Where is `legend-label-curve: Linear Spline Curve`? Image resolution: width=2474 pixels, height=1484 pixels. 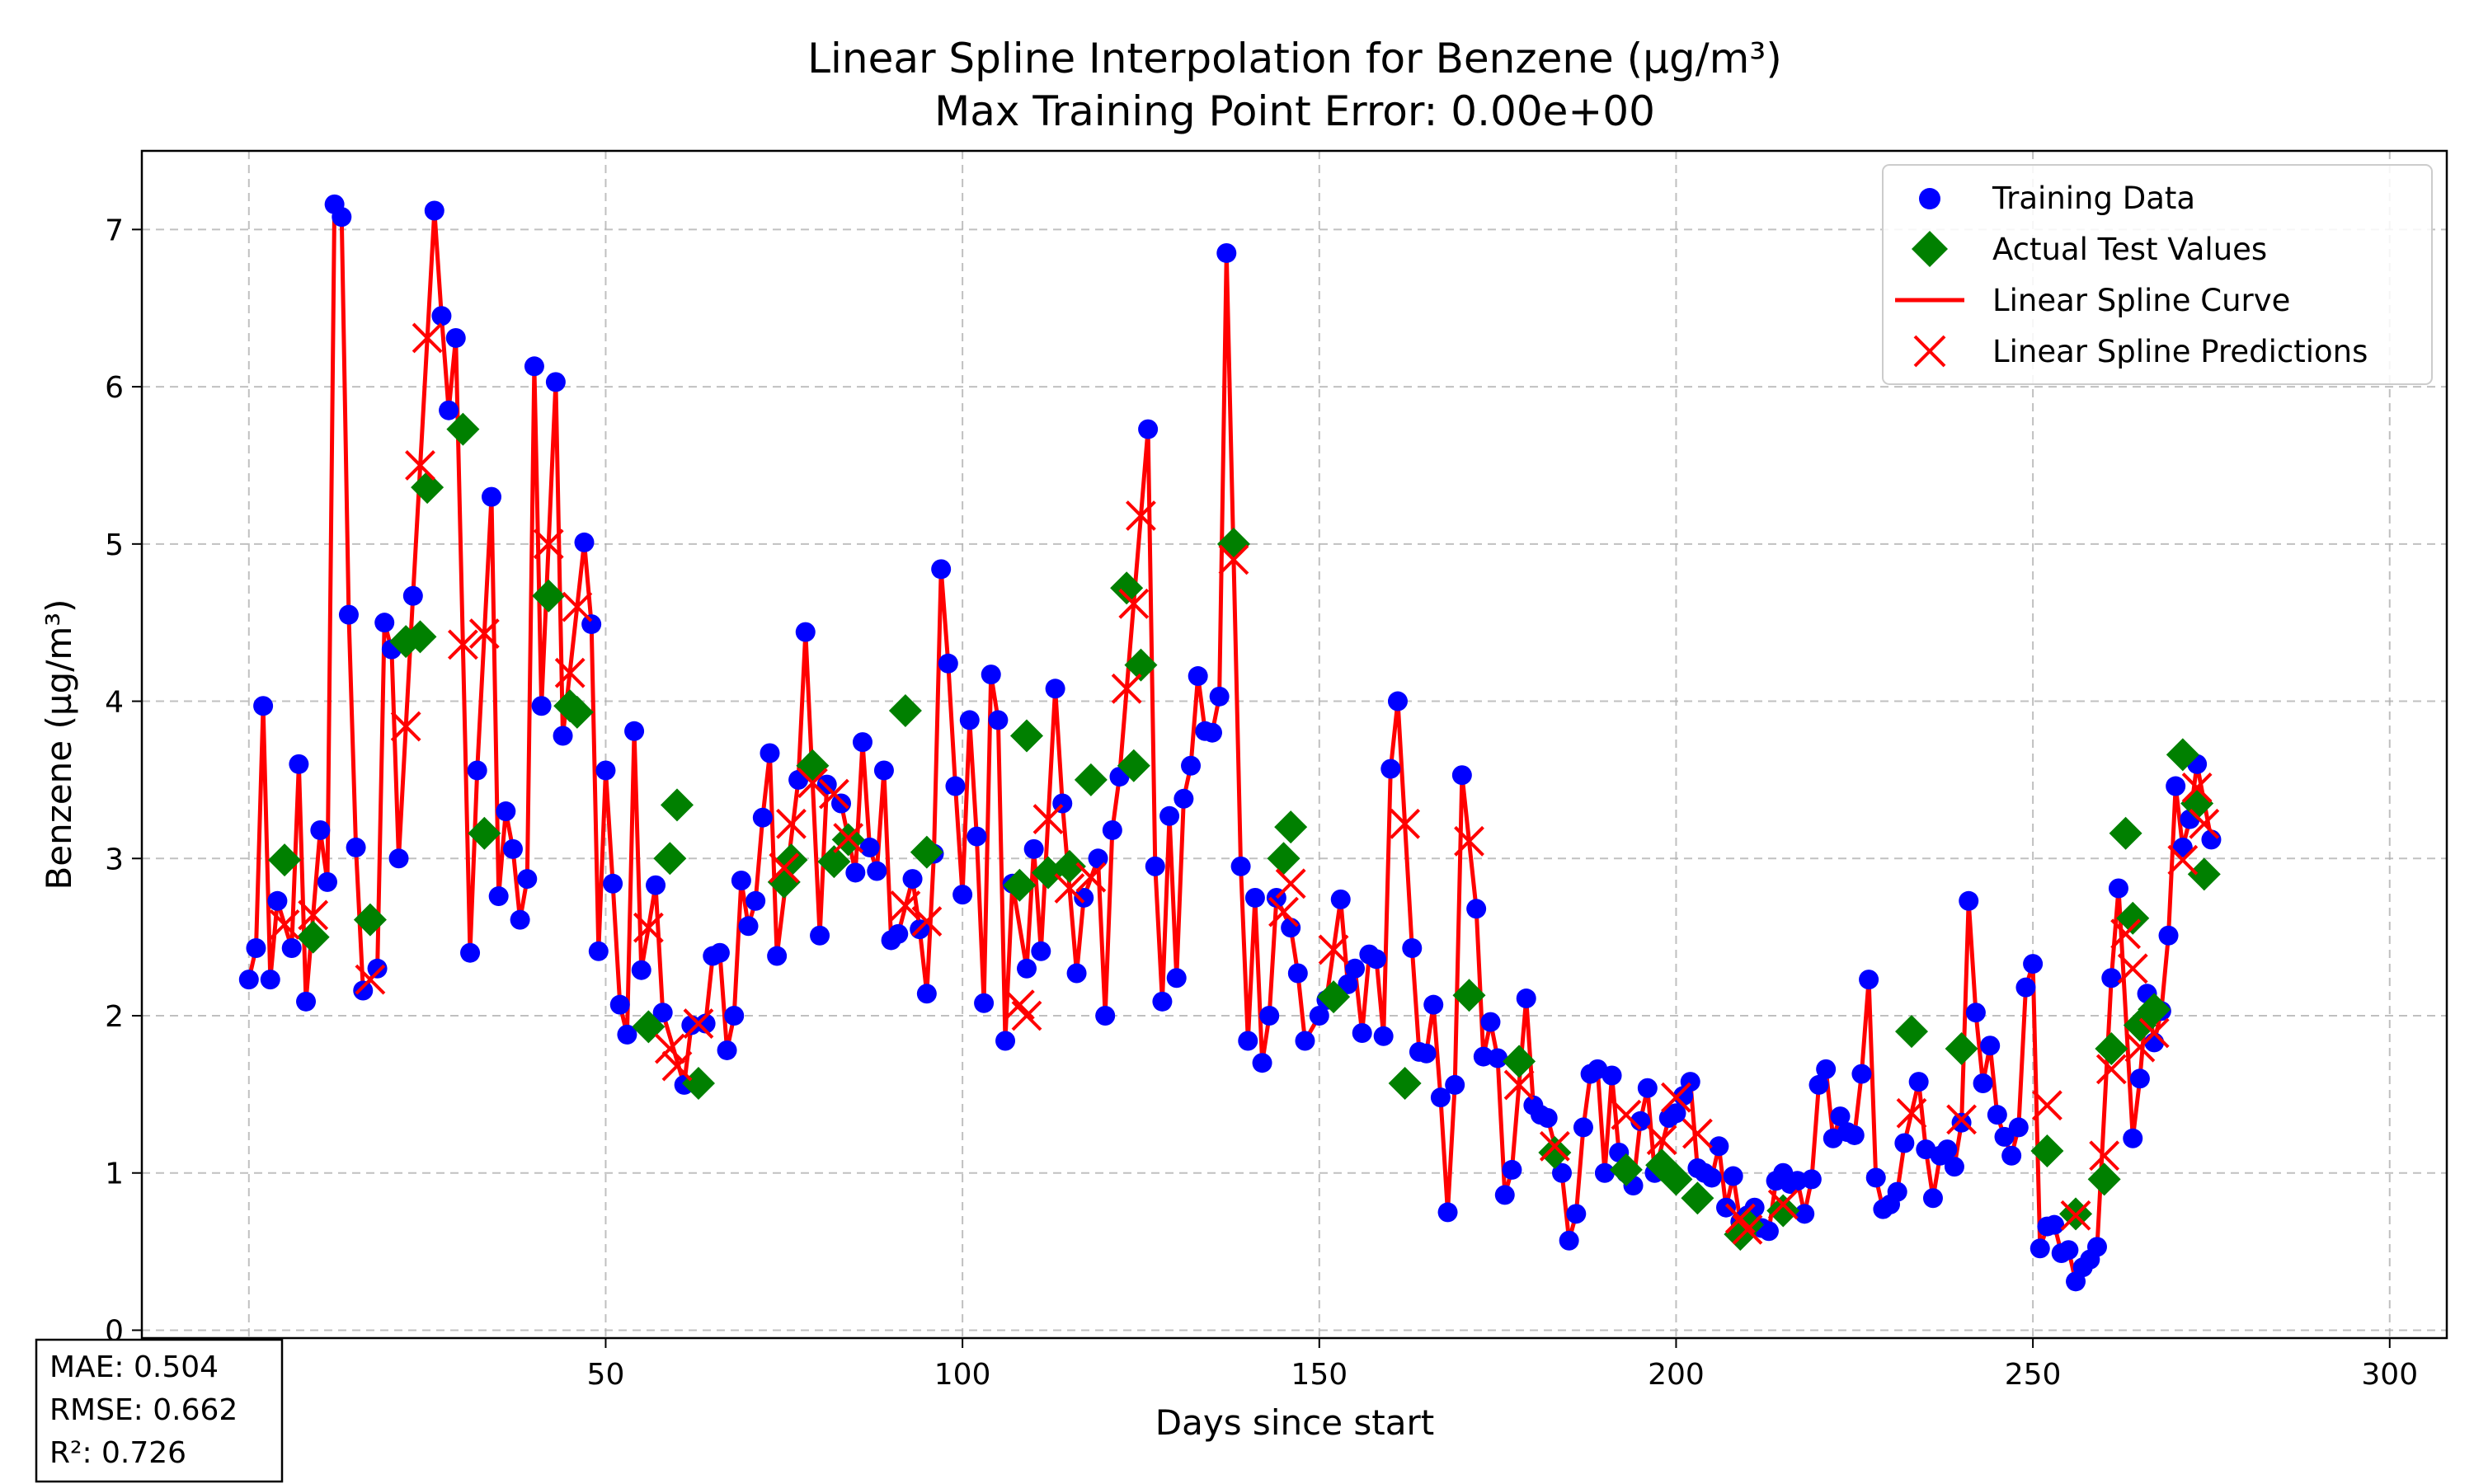 legend-label-curve: Linear Spline Curve is located at coordinates (2141, 300).